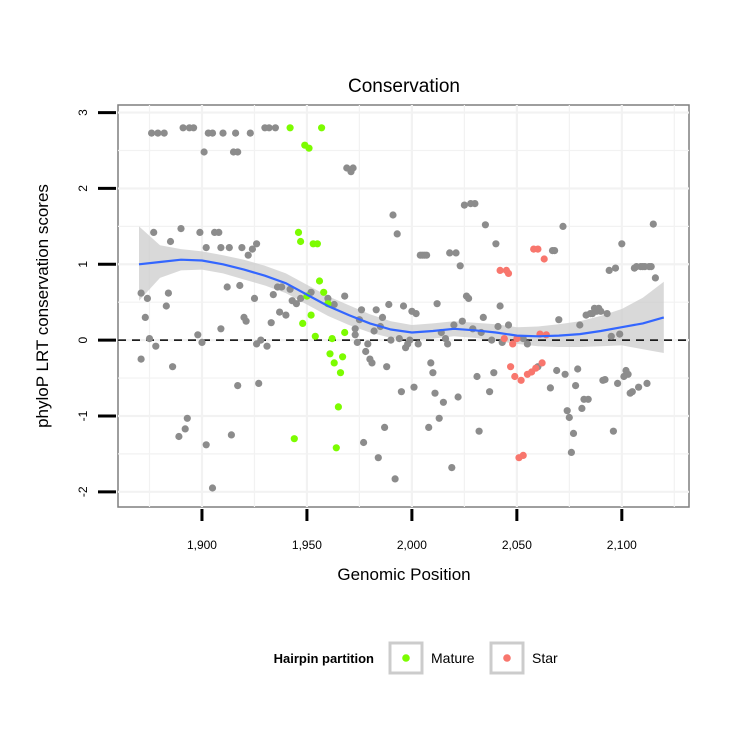  Describe the element at coordinates (622, 545) in the screenshot. I see `x-tick-label: 2,100` at that location.